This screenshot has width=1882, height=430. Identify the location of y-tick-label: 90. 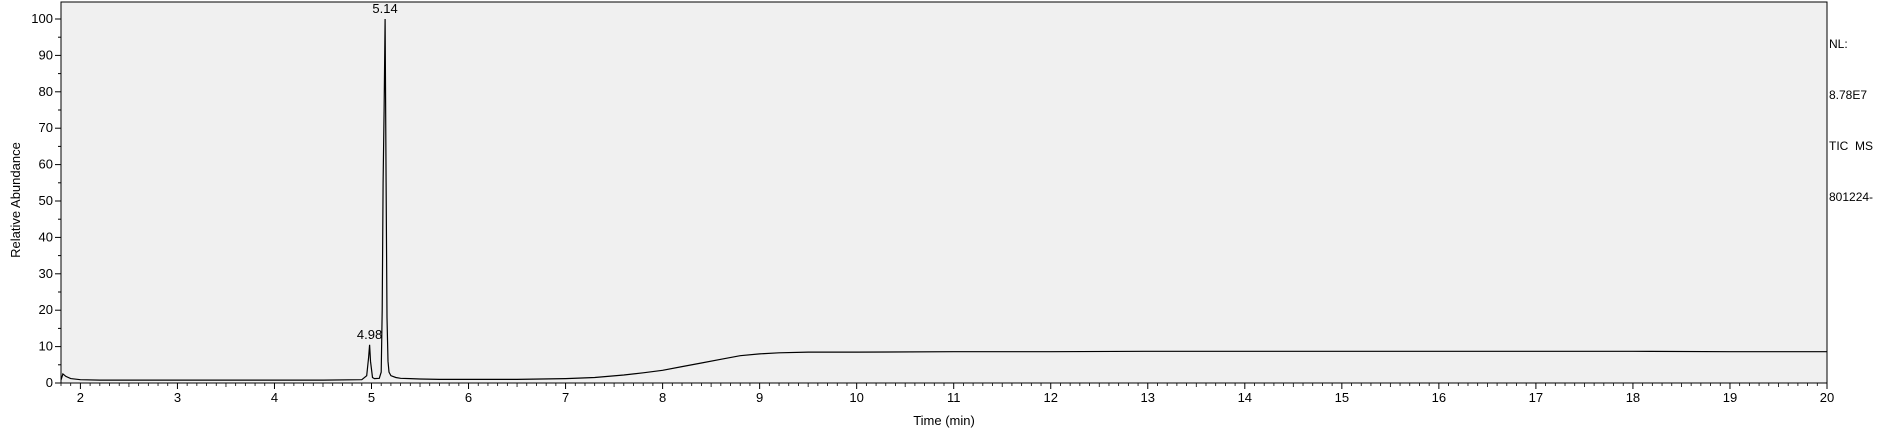
(46, 54).